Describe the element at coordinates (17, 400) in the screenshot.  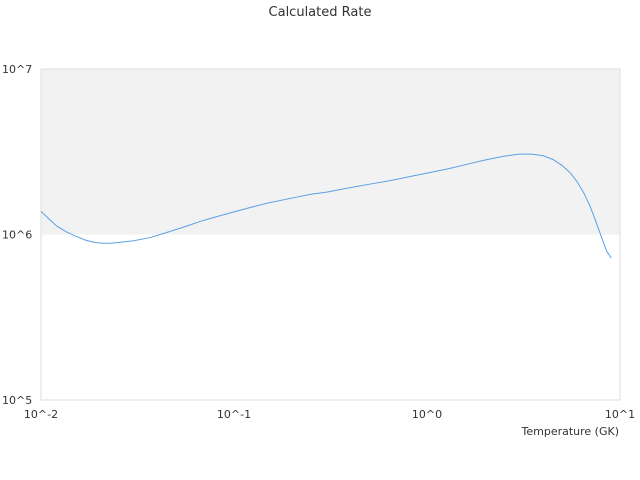
I see `y-tick-label: 10^5` at that location.